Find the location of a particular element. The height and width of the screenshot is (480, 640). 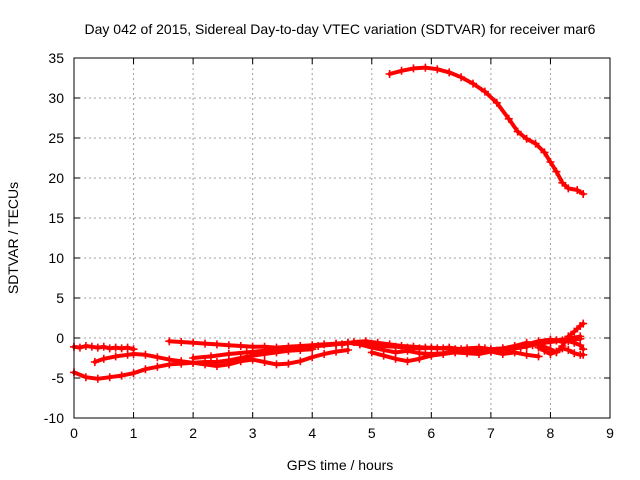

x-tick-label: 2 is located at coordinates (193, 433).